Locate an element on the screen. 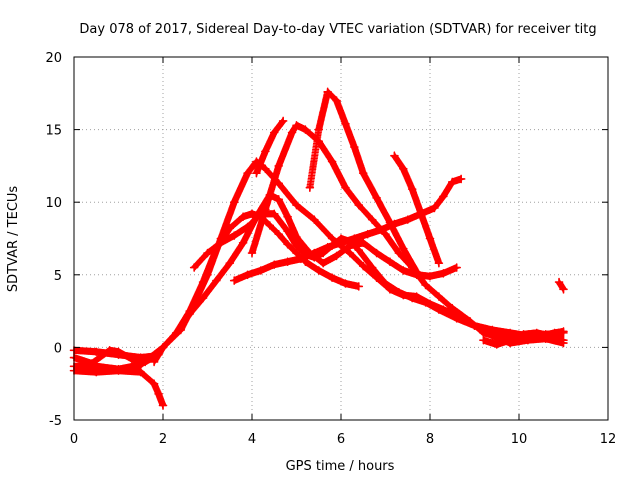 This screenshot has height=480, width=640. x-tick-labels: 0 2 4 6 8 10 12 is located at coordinates (343, 439).